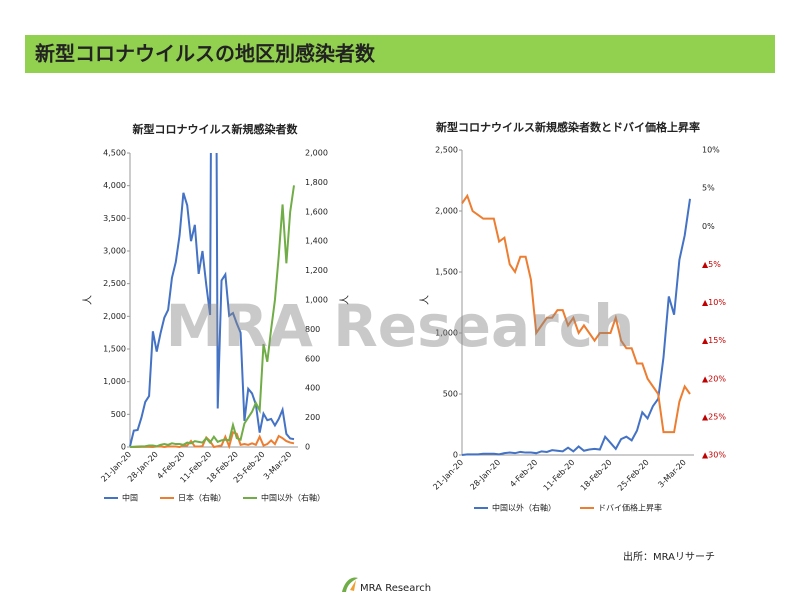 This screenshot has height=600, width=800. Describe the element at coordinates (114, 251) in the screenshot. I see `y-tick-label: 3,000` at that location.